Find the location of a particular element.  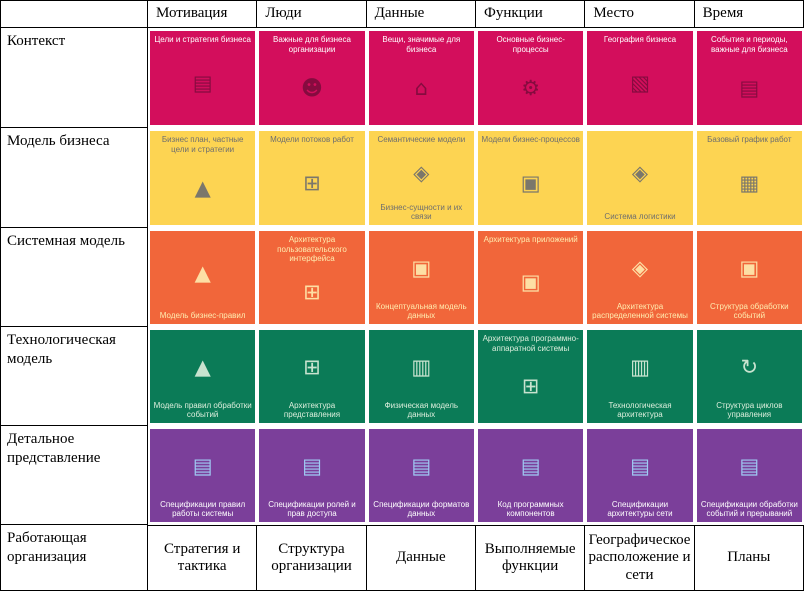

cell-subcaption: Бизнес-сущности и их связи is located at coordinates (421, 212).